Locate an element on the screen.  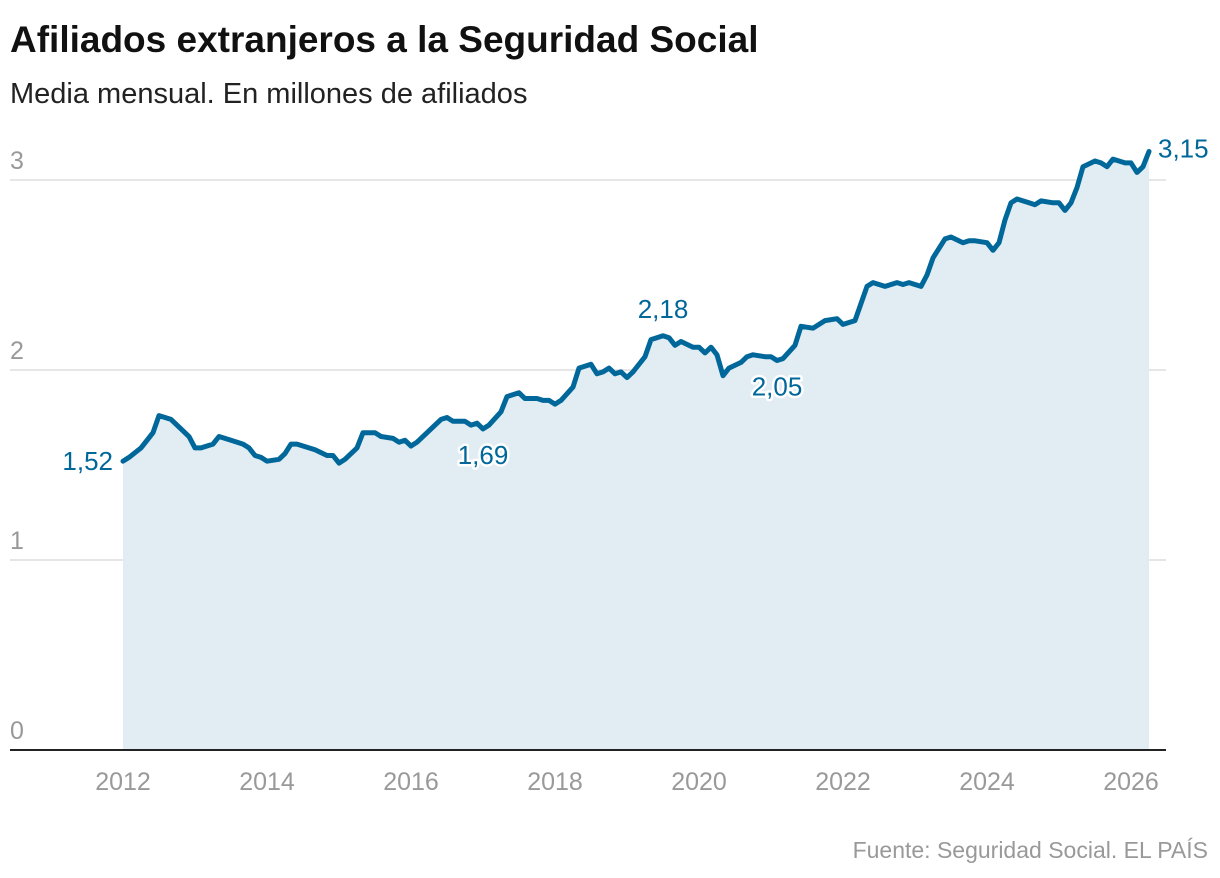
data-label: 2,05 is located at coordinates (777, 387).